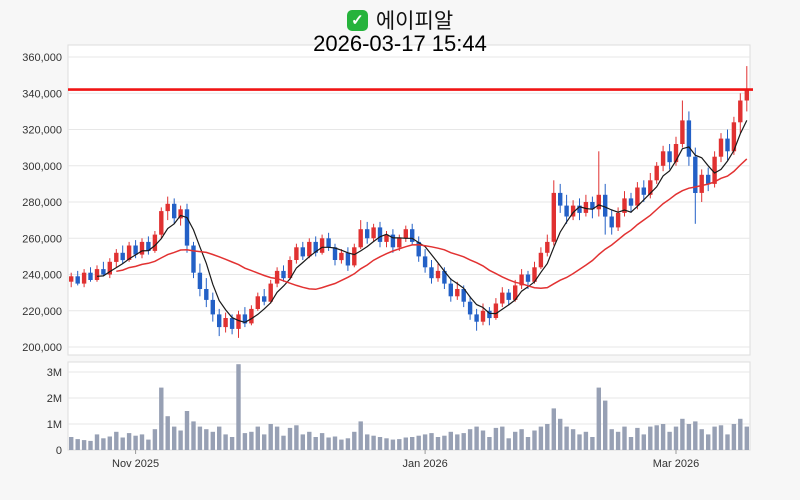 Image resolution: width=800 pixels, height=500 pixels. What do you see at coordinates (405, 460) in the screenshot?
I see `x-axis: Nov 2025 Jan 2026 Mar 2026` at bounding box center [405, 460].